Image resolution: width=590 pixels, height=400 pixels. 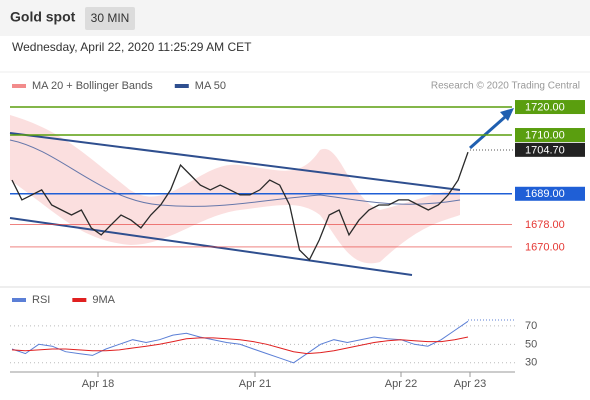 I want to click on y-tick-label: 30, so click(x=531, y=363).